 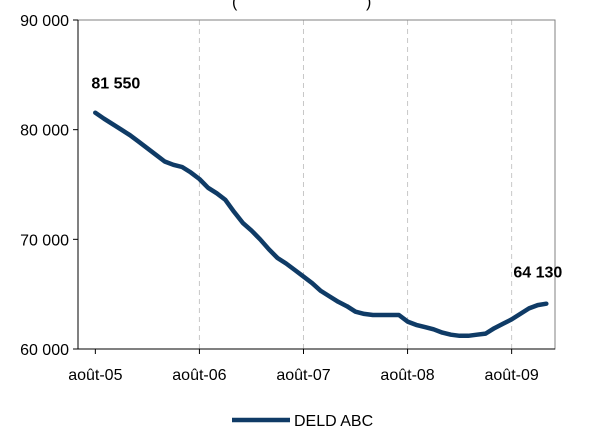 What do you see at coordinates (44, 21) in the screenshot?
I see `y-tick-label: 90 000` at bounding box center [44, 21].